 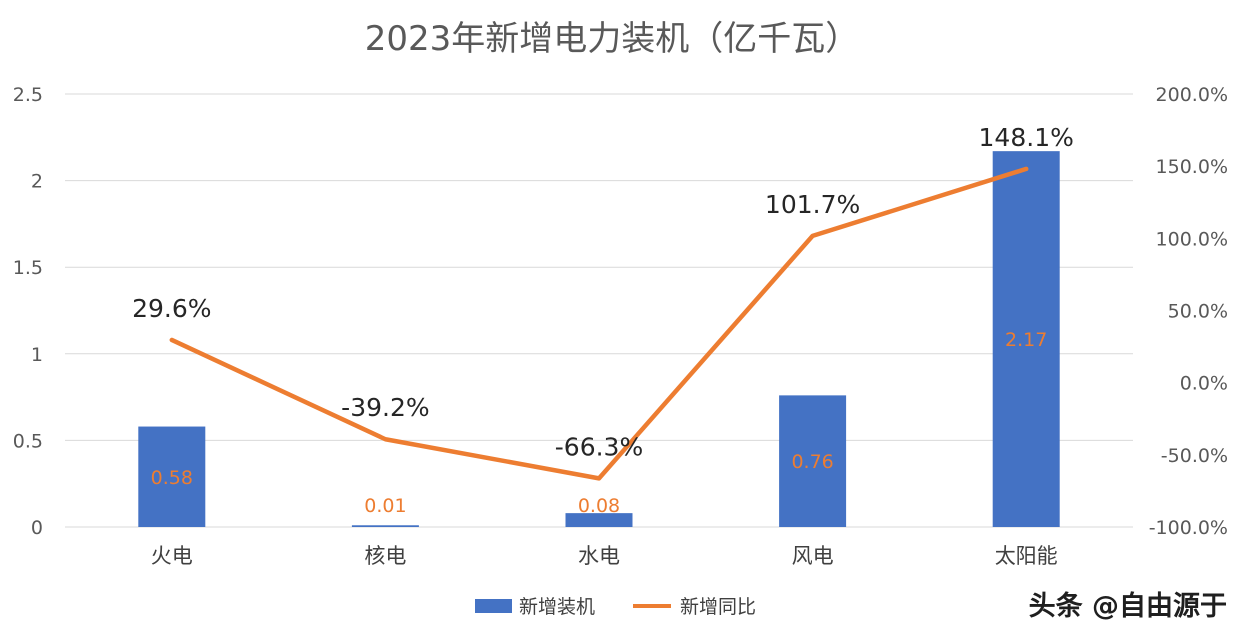 What do you see at coordinates (1192, 239) in the screenshot?
I see `right-tick-label: 100.0%` at bounding box center [1192, 239].